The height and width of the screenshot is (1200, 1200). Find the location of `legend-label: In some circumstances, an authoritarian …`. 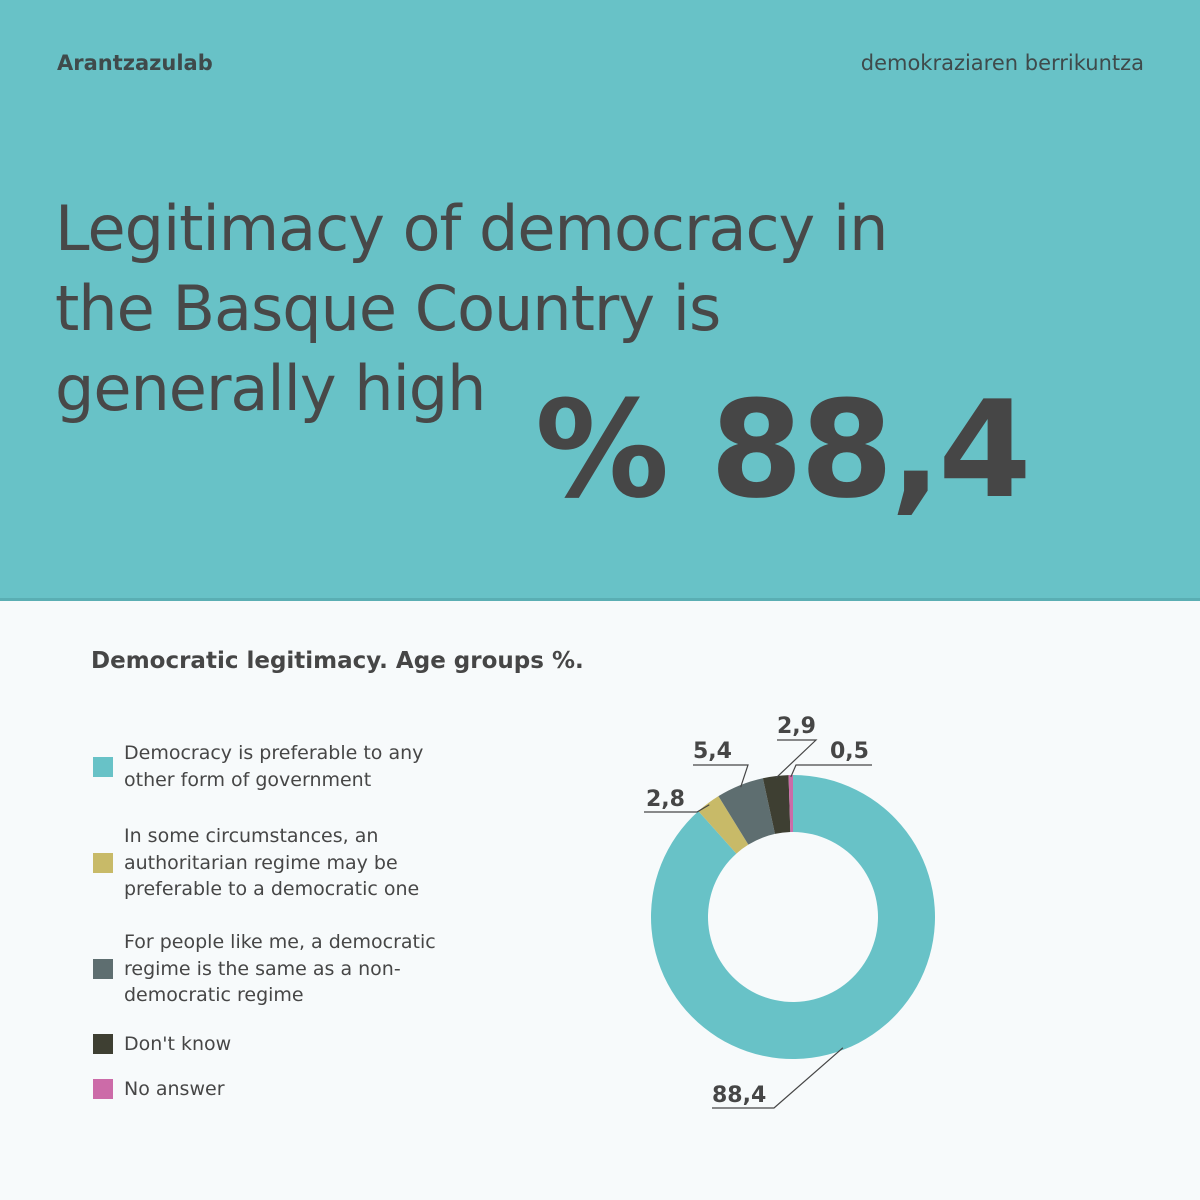

legend-label: In some circumstances, an authoritarian … is located at coordinates (272, 862).